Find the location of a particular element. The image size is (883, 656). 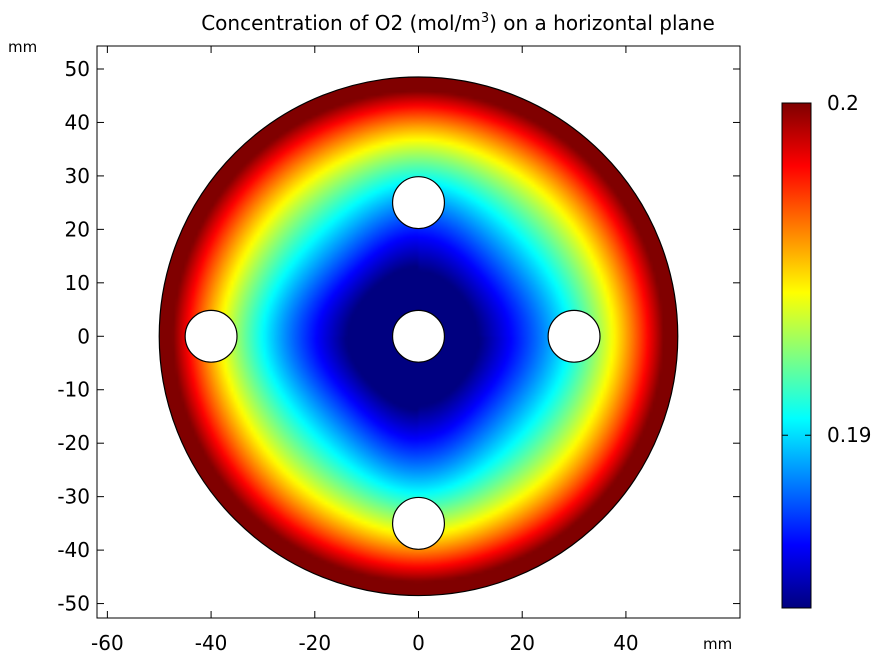

title-superscript: 3 is located at coordinates (485, 18).